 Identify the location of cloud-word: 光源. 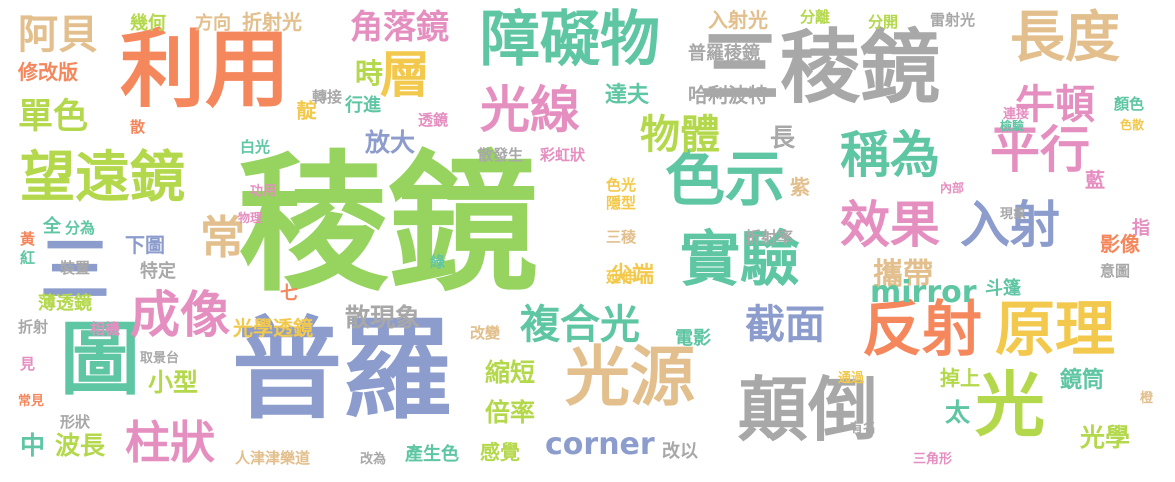
(630, 377).